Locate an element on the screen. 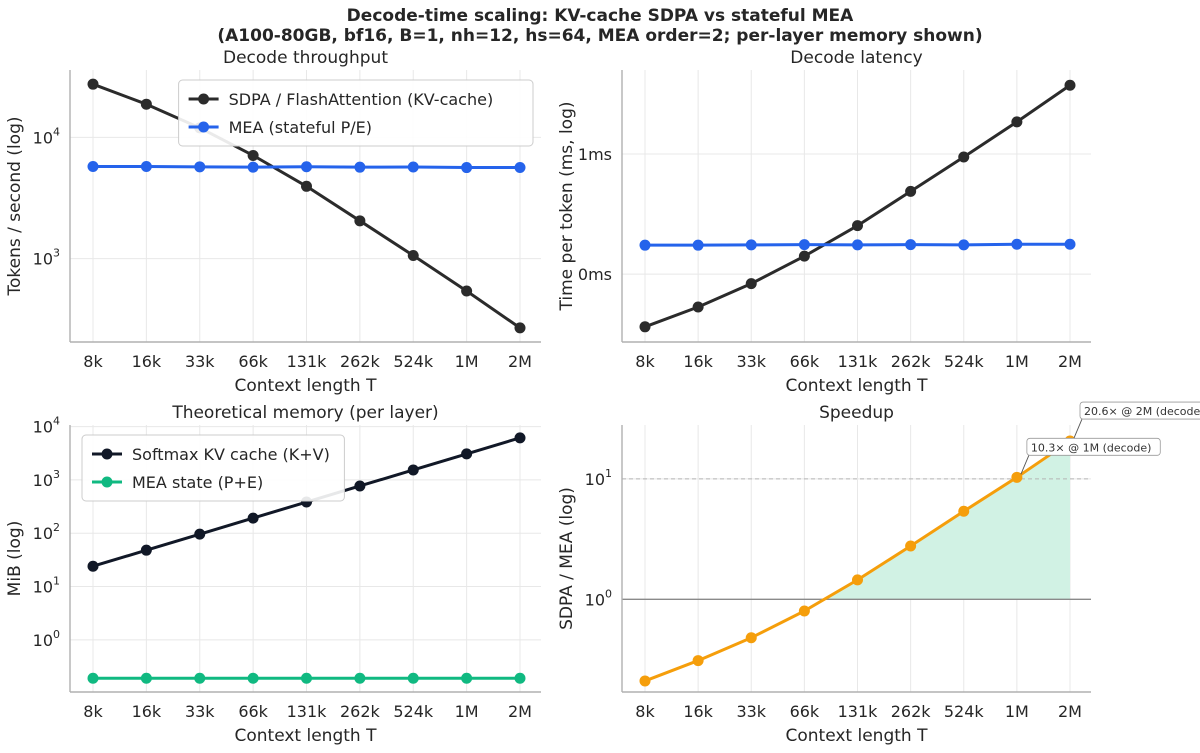  speedup-fill-area is located at coordinates (947, 520).